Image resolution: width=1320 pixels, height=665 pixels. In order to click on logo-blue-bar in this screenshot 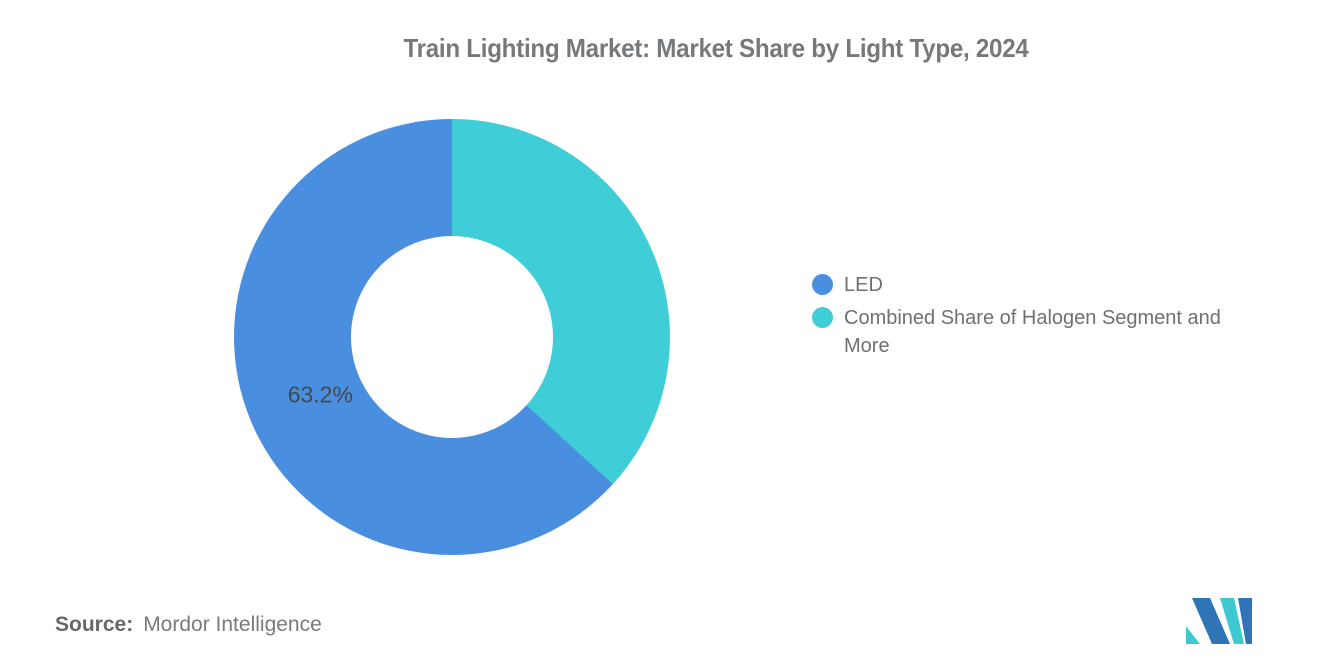, I will do `click(1245, 621)`.